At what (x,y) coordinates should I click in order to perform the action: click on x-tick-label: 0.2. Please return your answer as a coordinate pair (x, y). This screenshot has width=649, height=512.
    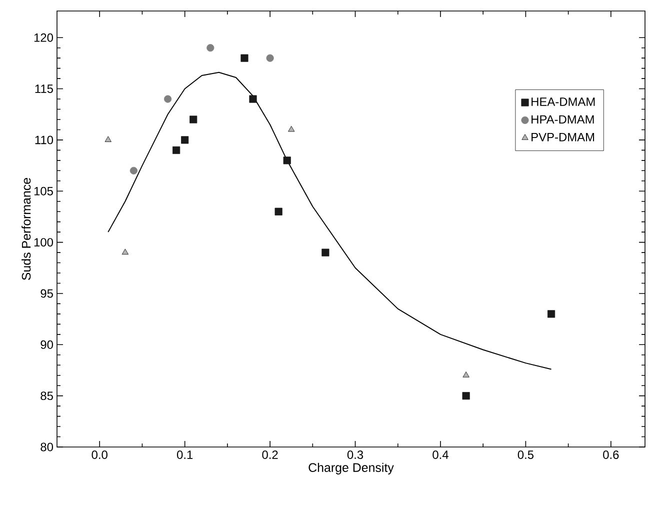
    Looking at the image, I should click on (270, 454).